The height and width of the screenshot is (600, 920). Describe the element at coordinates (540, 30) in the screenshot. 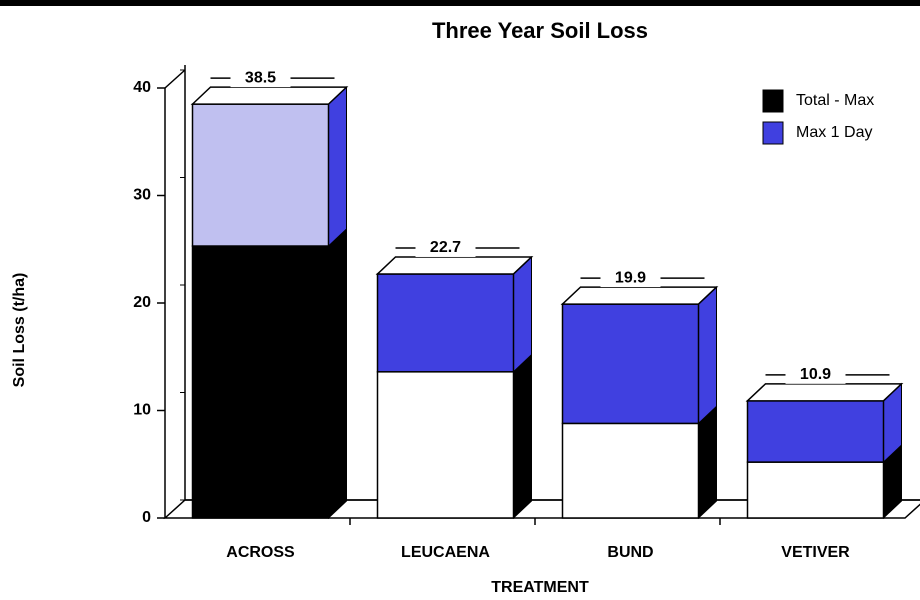

I see `chart-title: Three Year Soil Loss` at that location.